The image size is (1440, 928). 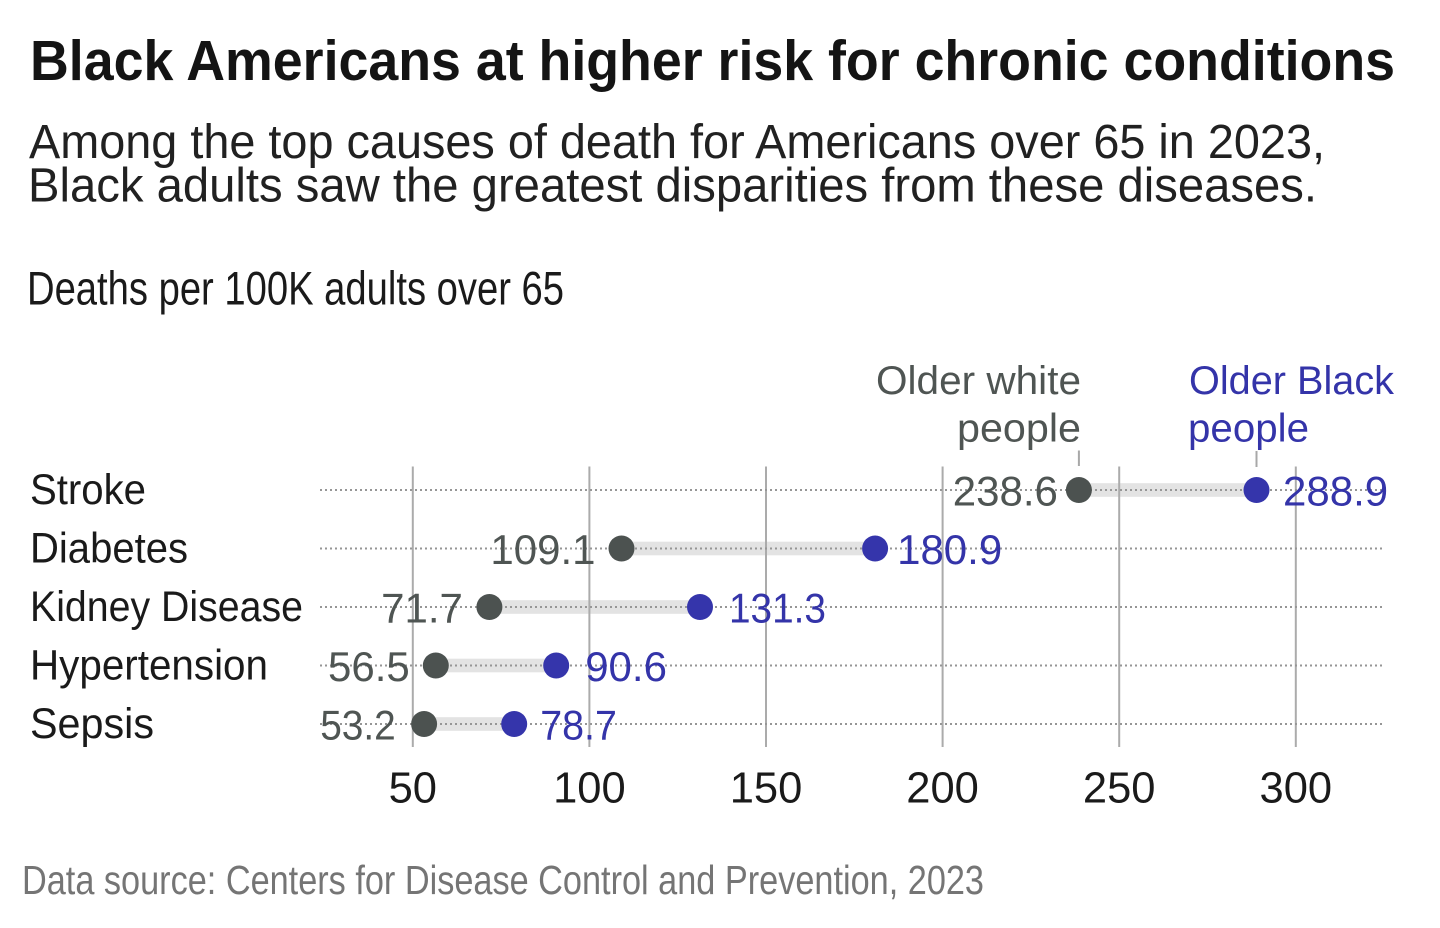 What do you see at coordinates (422, 607) in the screenshot?
I see `svg-text: 71.7` at bounding box center [422, 607].